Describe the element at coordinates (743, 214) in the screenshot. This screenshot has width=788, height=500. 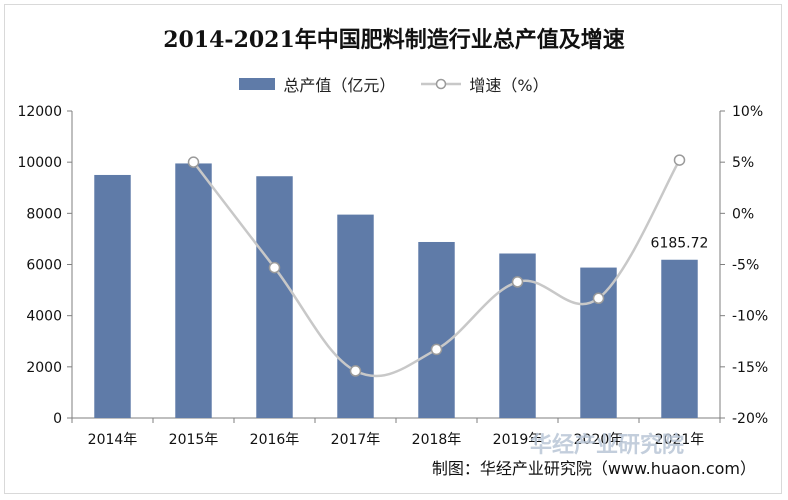
I see `right-tick-label: 0%` at that location.